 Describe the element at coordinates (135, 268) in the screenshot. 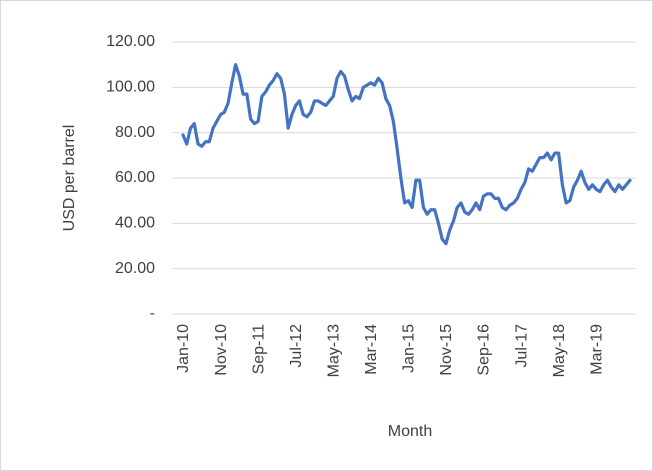

I see `y-tick-label: 20.00` at that location.